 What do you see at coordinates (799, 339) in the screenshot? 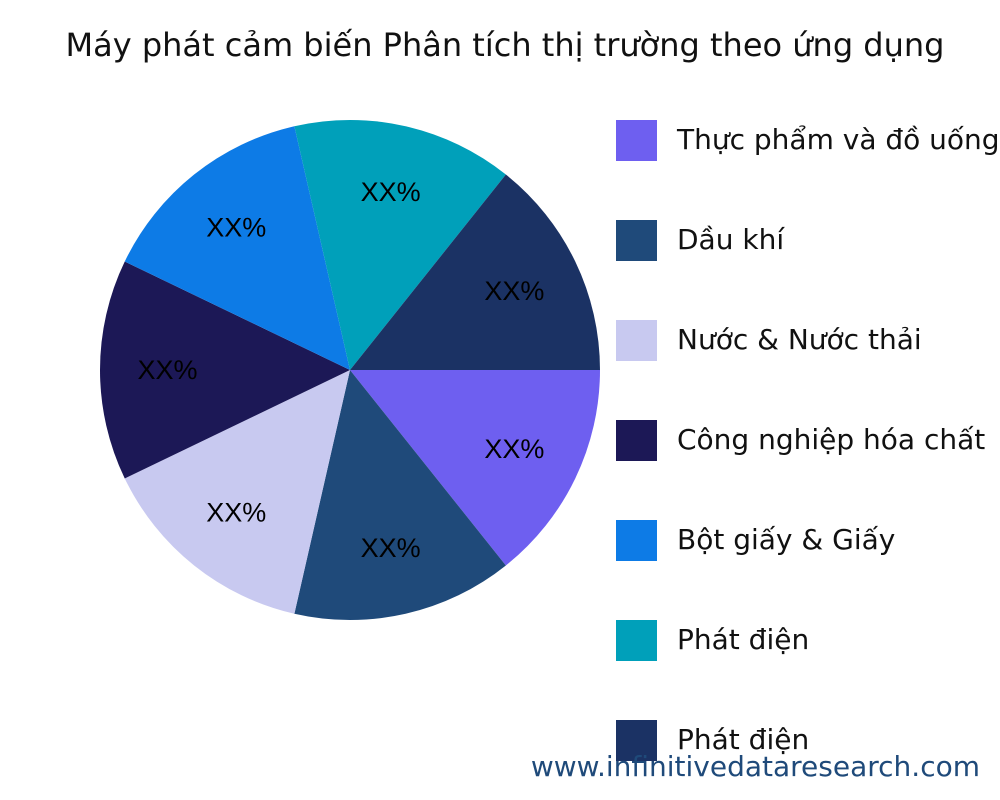
I see `legend-label: Nước & Nước thải` at bounding box center [799, 339].